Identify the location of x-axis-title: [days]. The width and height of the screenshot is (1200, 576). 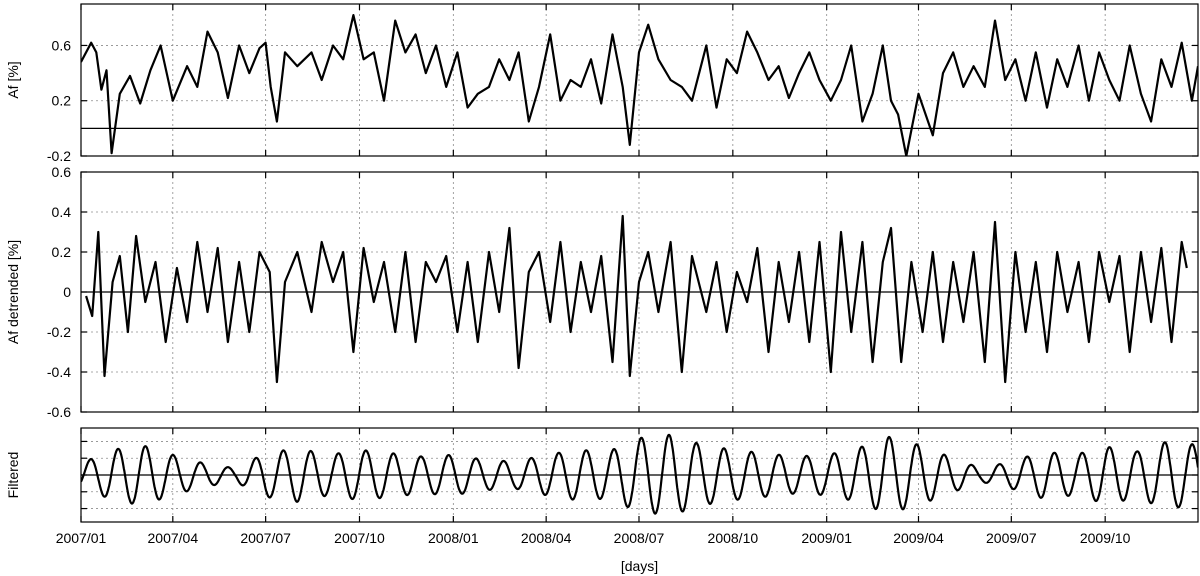
(639, 566).